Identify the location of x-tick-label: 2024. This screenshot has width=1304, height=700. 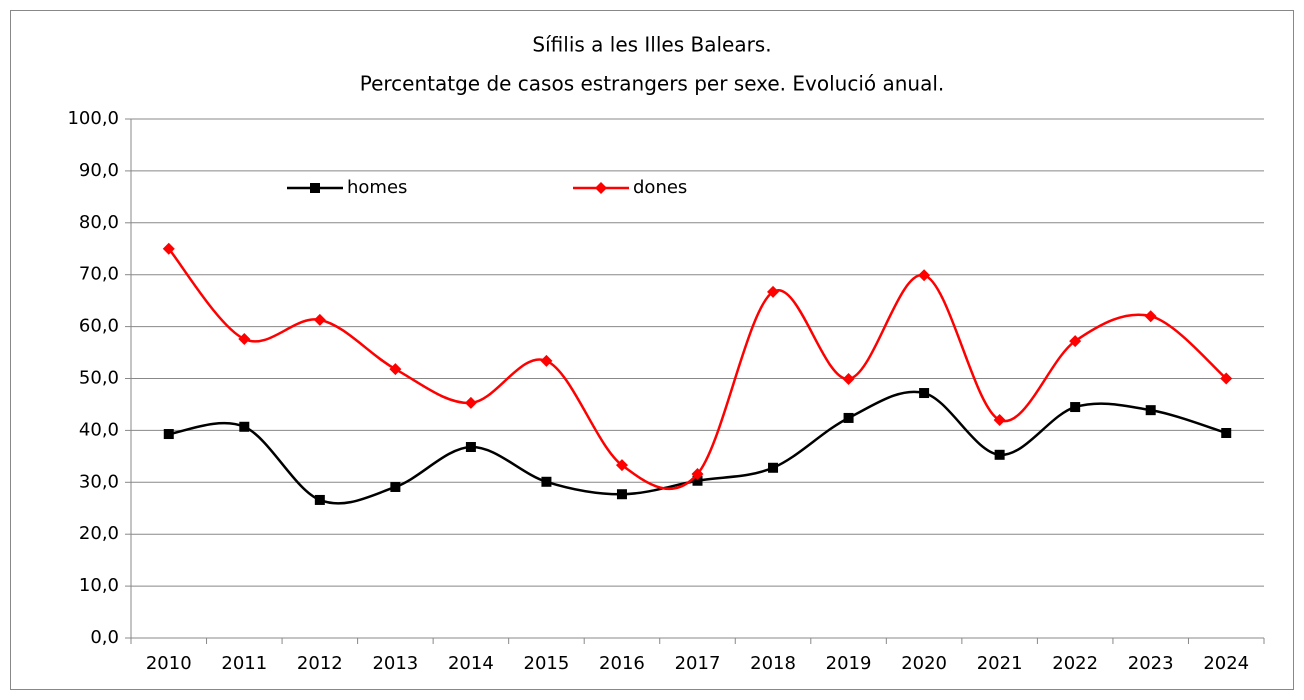
(1226, 663).